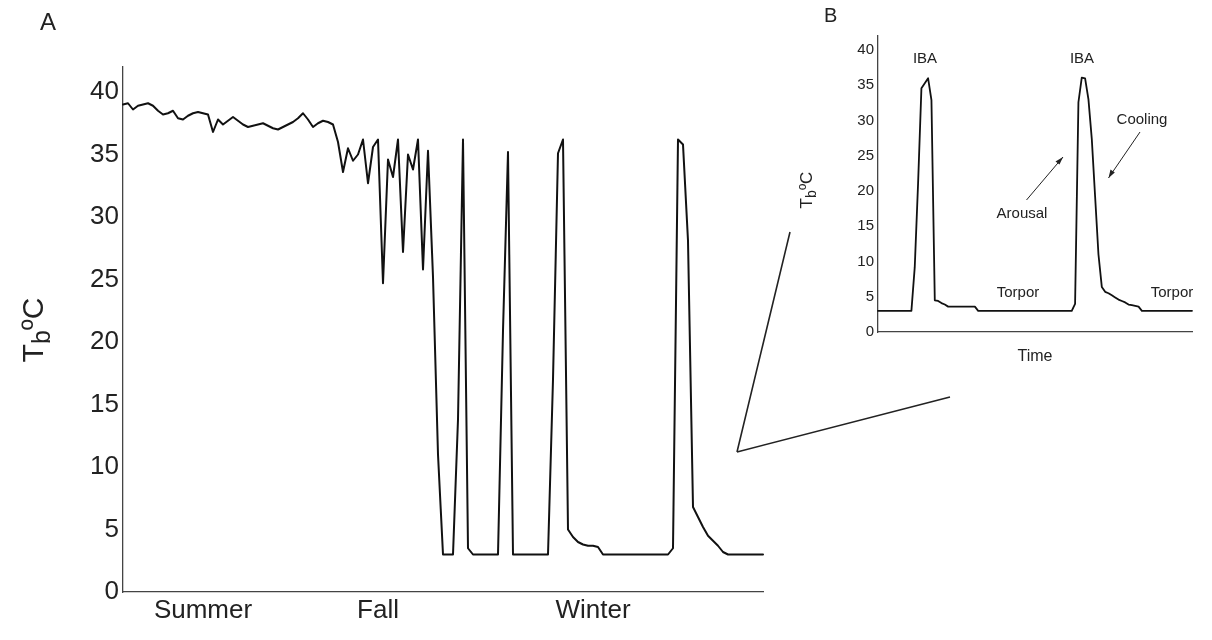 The width and height of the screenshot is (1212, 640). What do you see at coordinates (1142, 118) in the screenshot?
I see `annotation: Cooling` at bounding box center [1142, 118].